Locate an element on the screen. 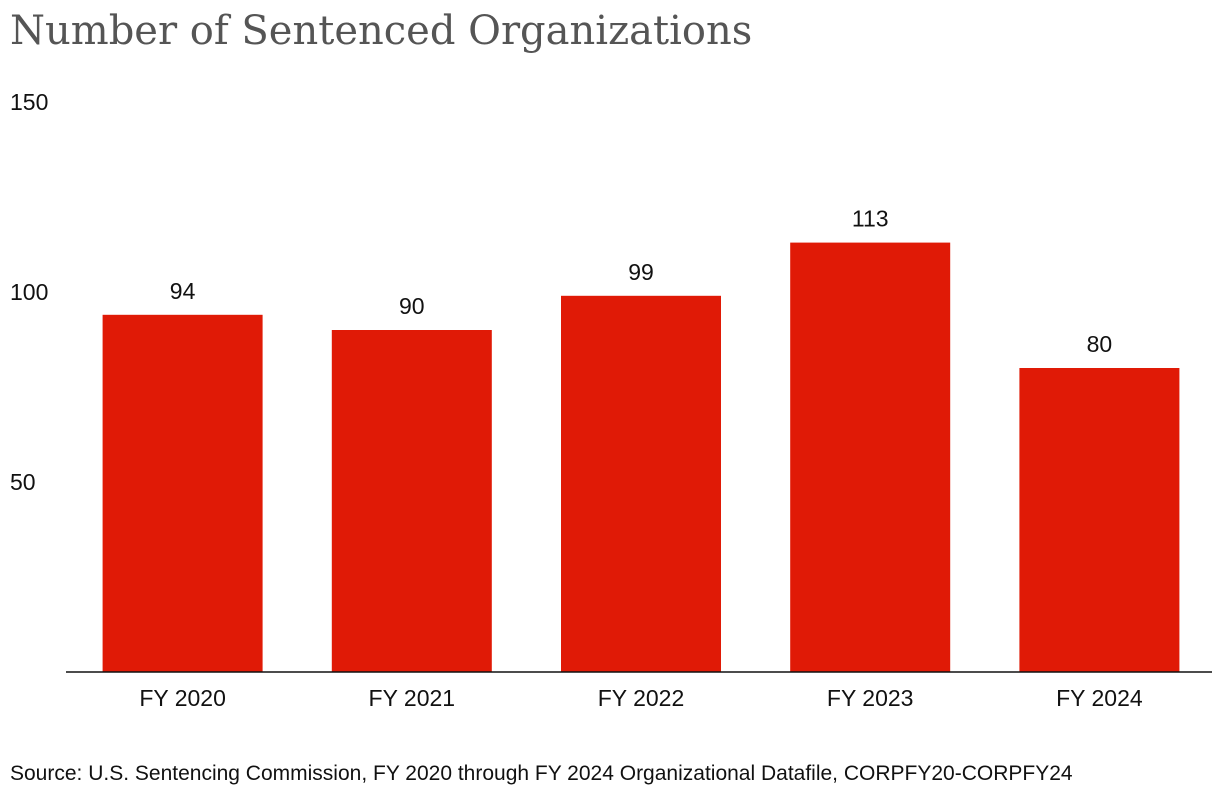 The image size is (1220, 802). y-axis-ticks: 50 100 150 is located at coordinates (29, 292).